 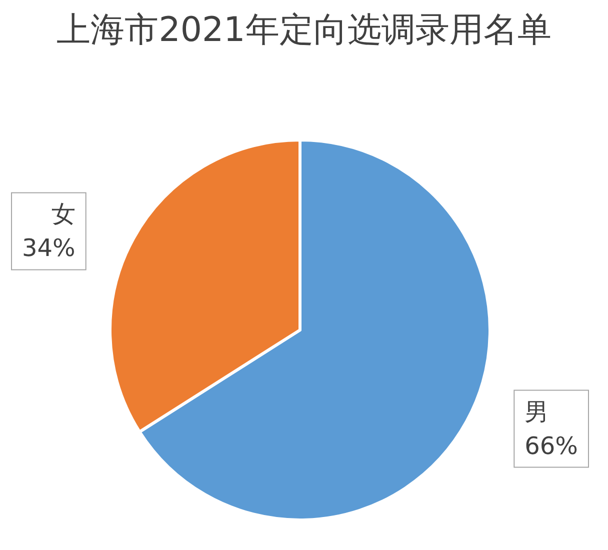 I want to click on slice-label: 女, so click(x=63, y=214).